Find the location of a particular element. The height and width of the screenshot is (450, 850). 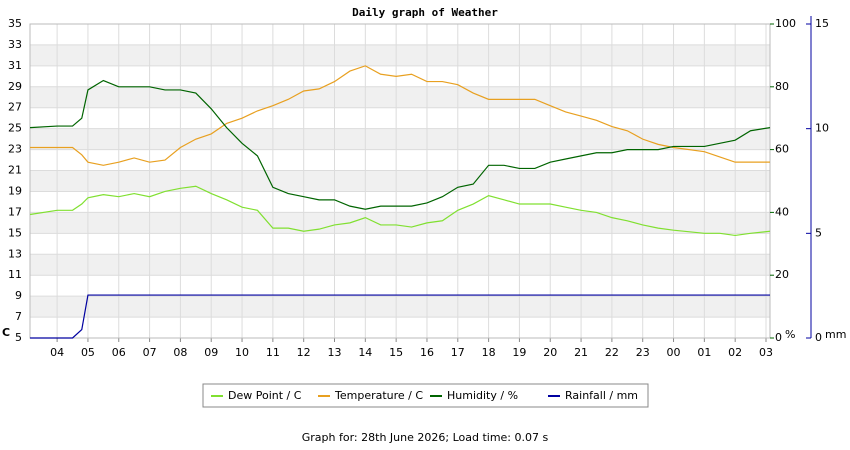

y-tick-label: 29 is located at coordinates (15, 86).